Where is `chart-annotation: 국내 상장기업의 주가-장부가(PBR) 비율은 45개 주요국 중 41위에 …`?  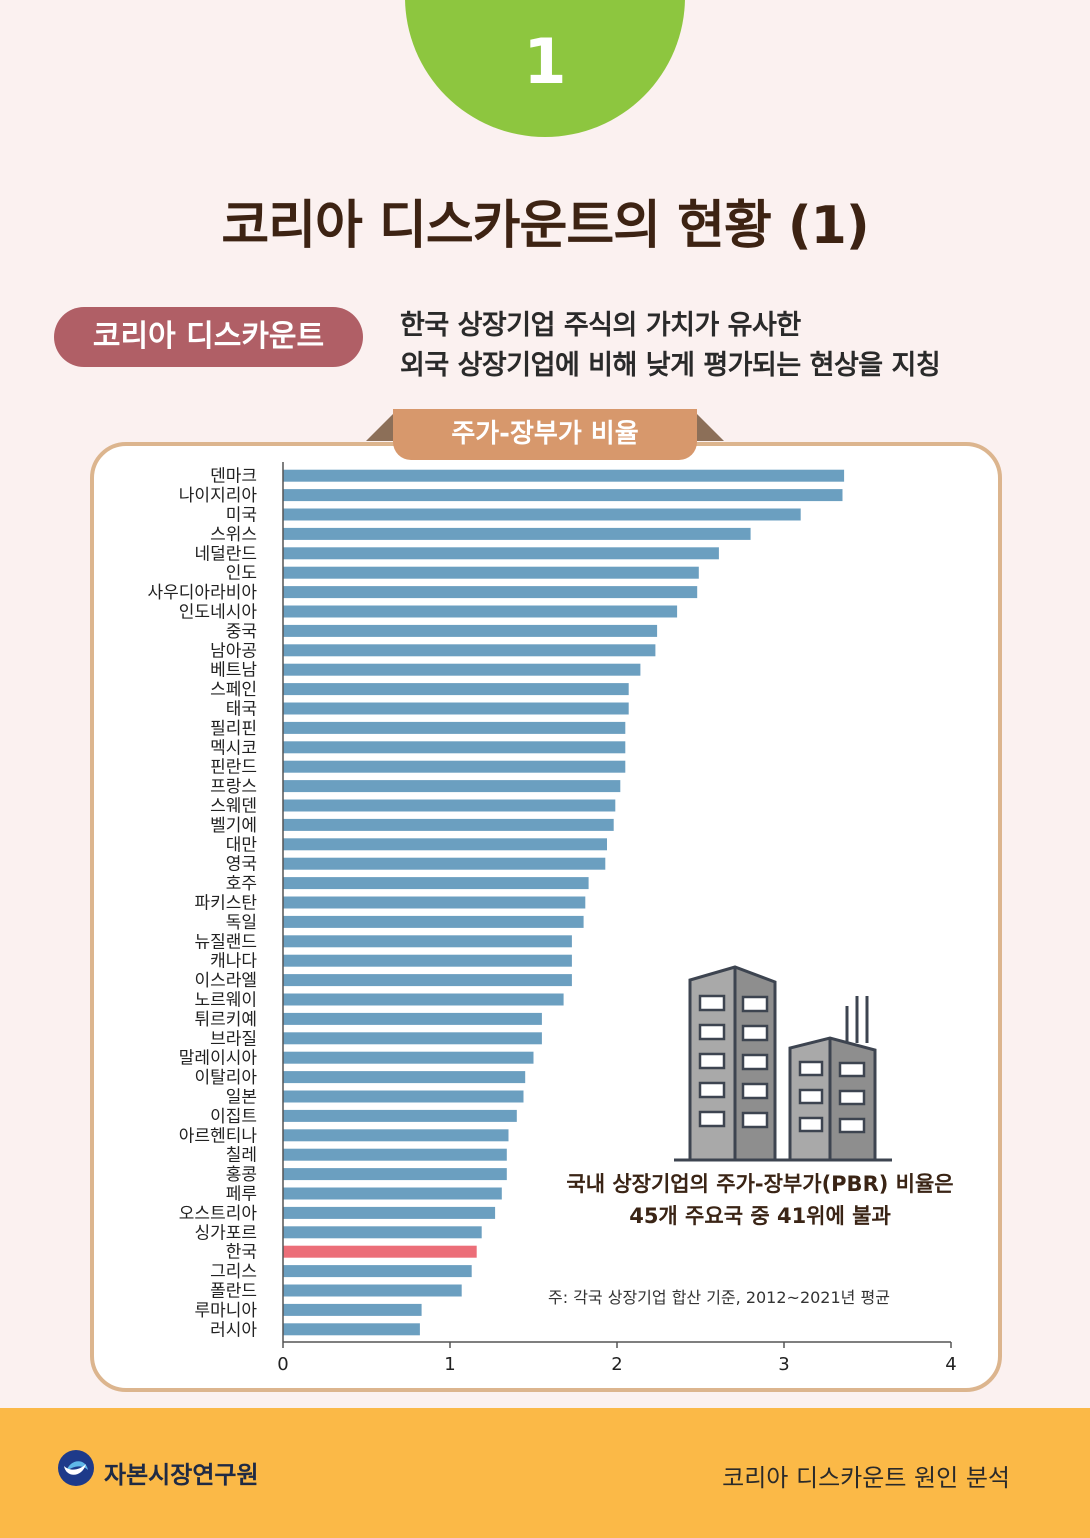 chart-annotation: 국내 상장기업의 주가-장부가(PBR) 비율은 45개 주요국 중 41위에 … is located at coordinates (760, 1200).